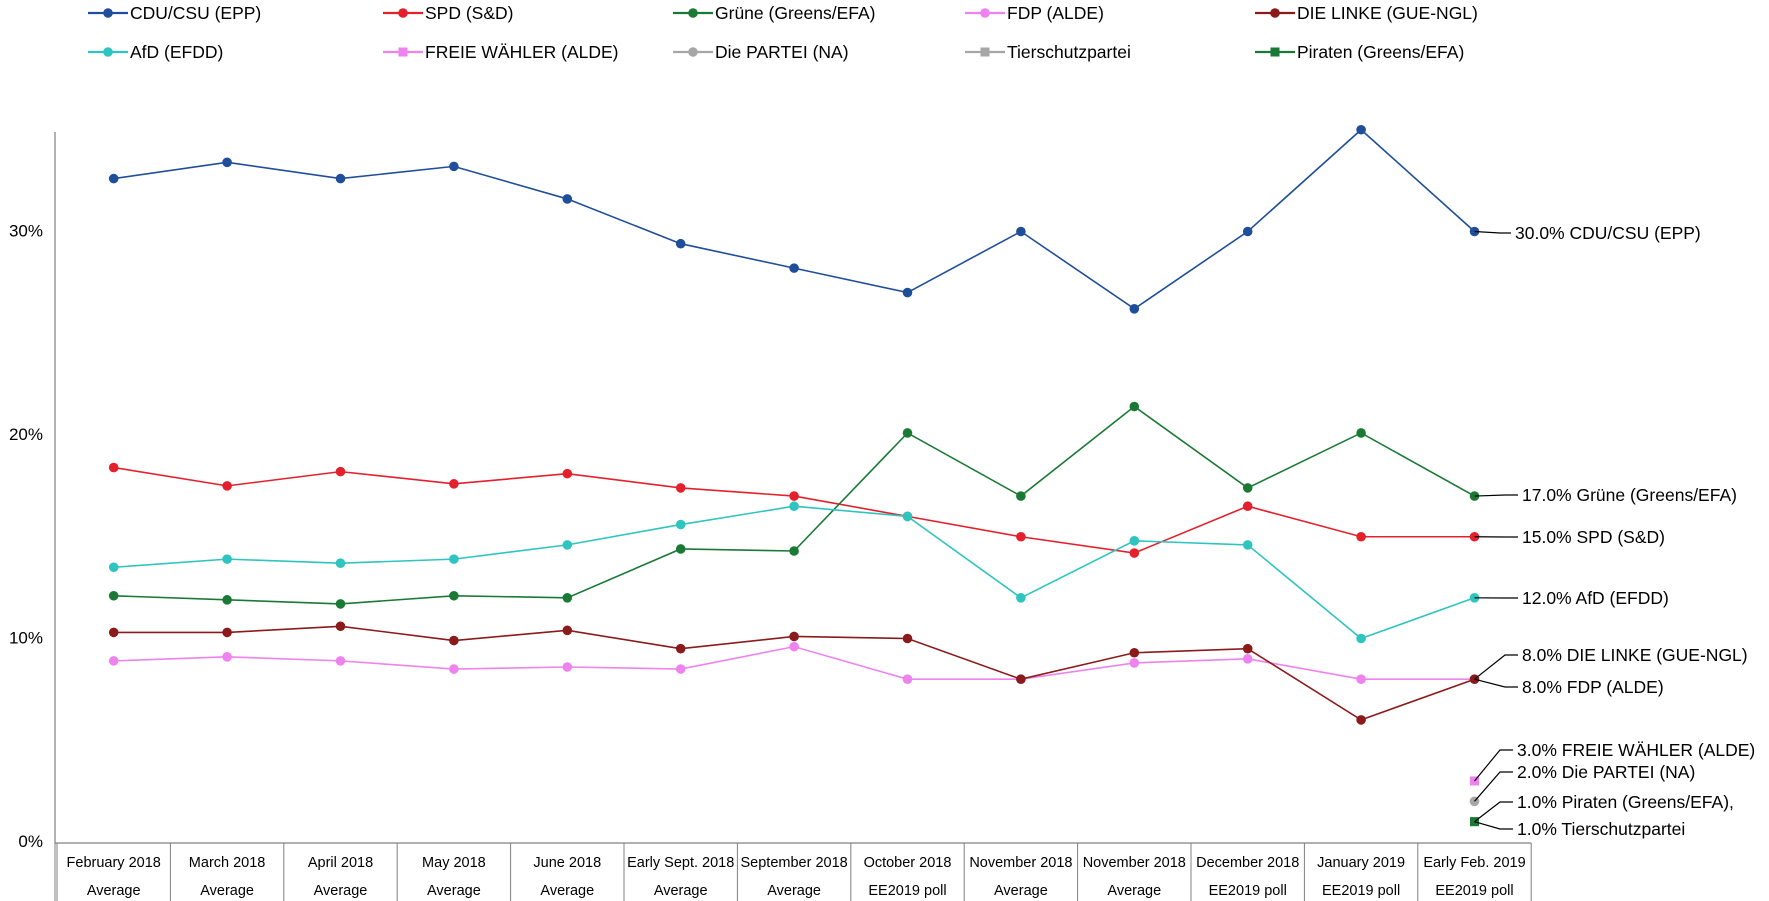  I want to click on data-label: 12.0% AfD (EFDD), so click(1595, 598).